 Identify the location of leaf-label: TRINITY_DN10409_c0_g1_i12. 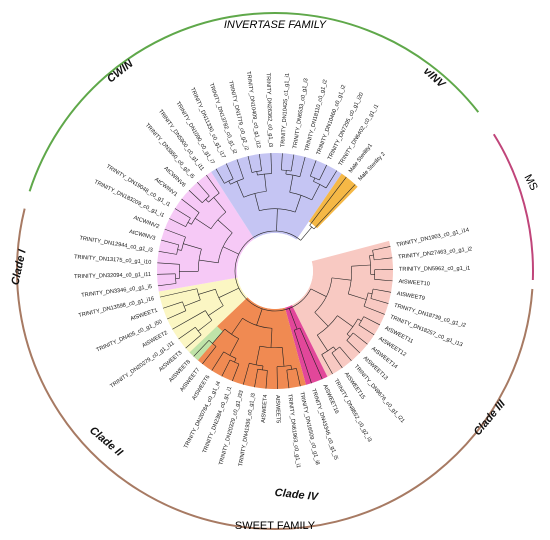
(253, 110).